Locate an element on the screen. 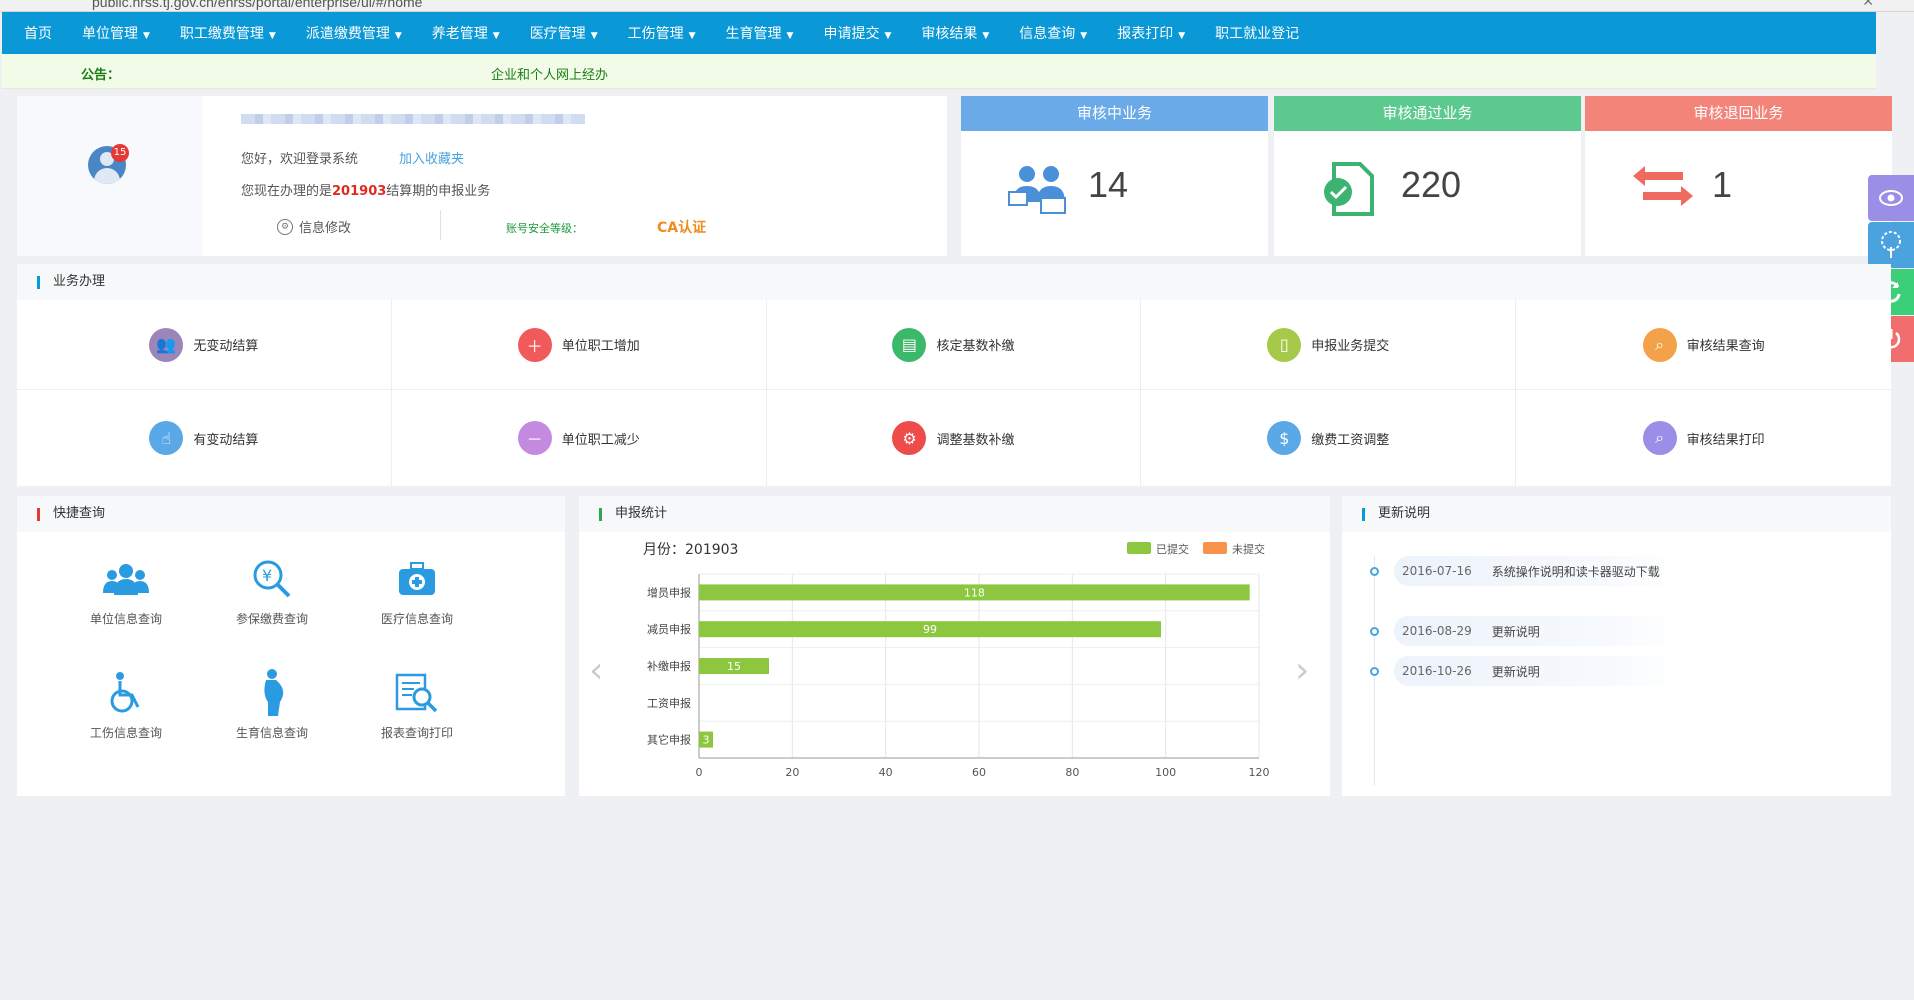 Image resolution: width=1914 pixels, height=1000 pixels. quick-query-item: 单位信息查询 is located at coordinates (126, 590).